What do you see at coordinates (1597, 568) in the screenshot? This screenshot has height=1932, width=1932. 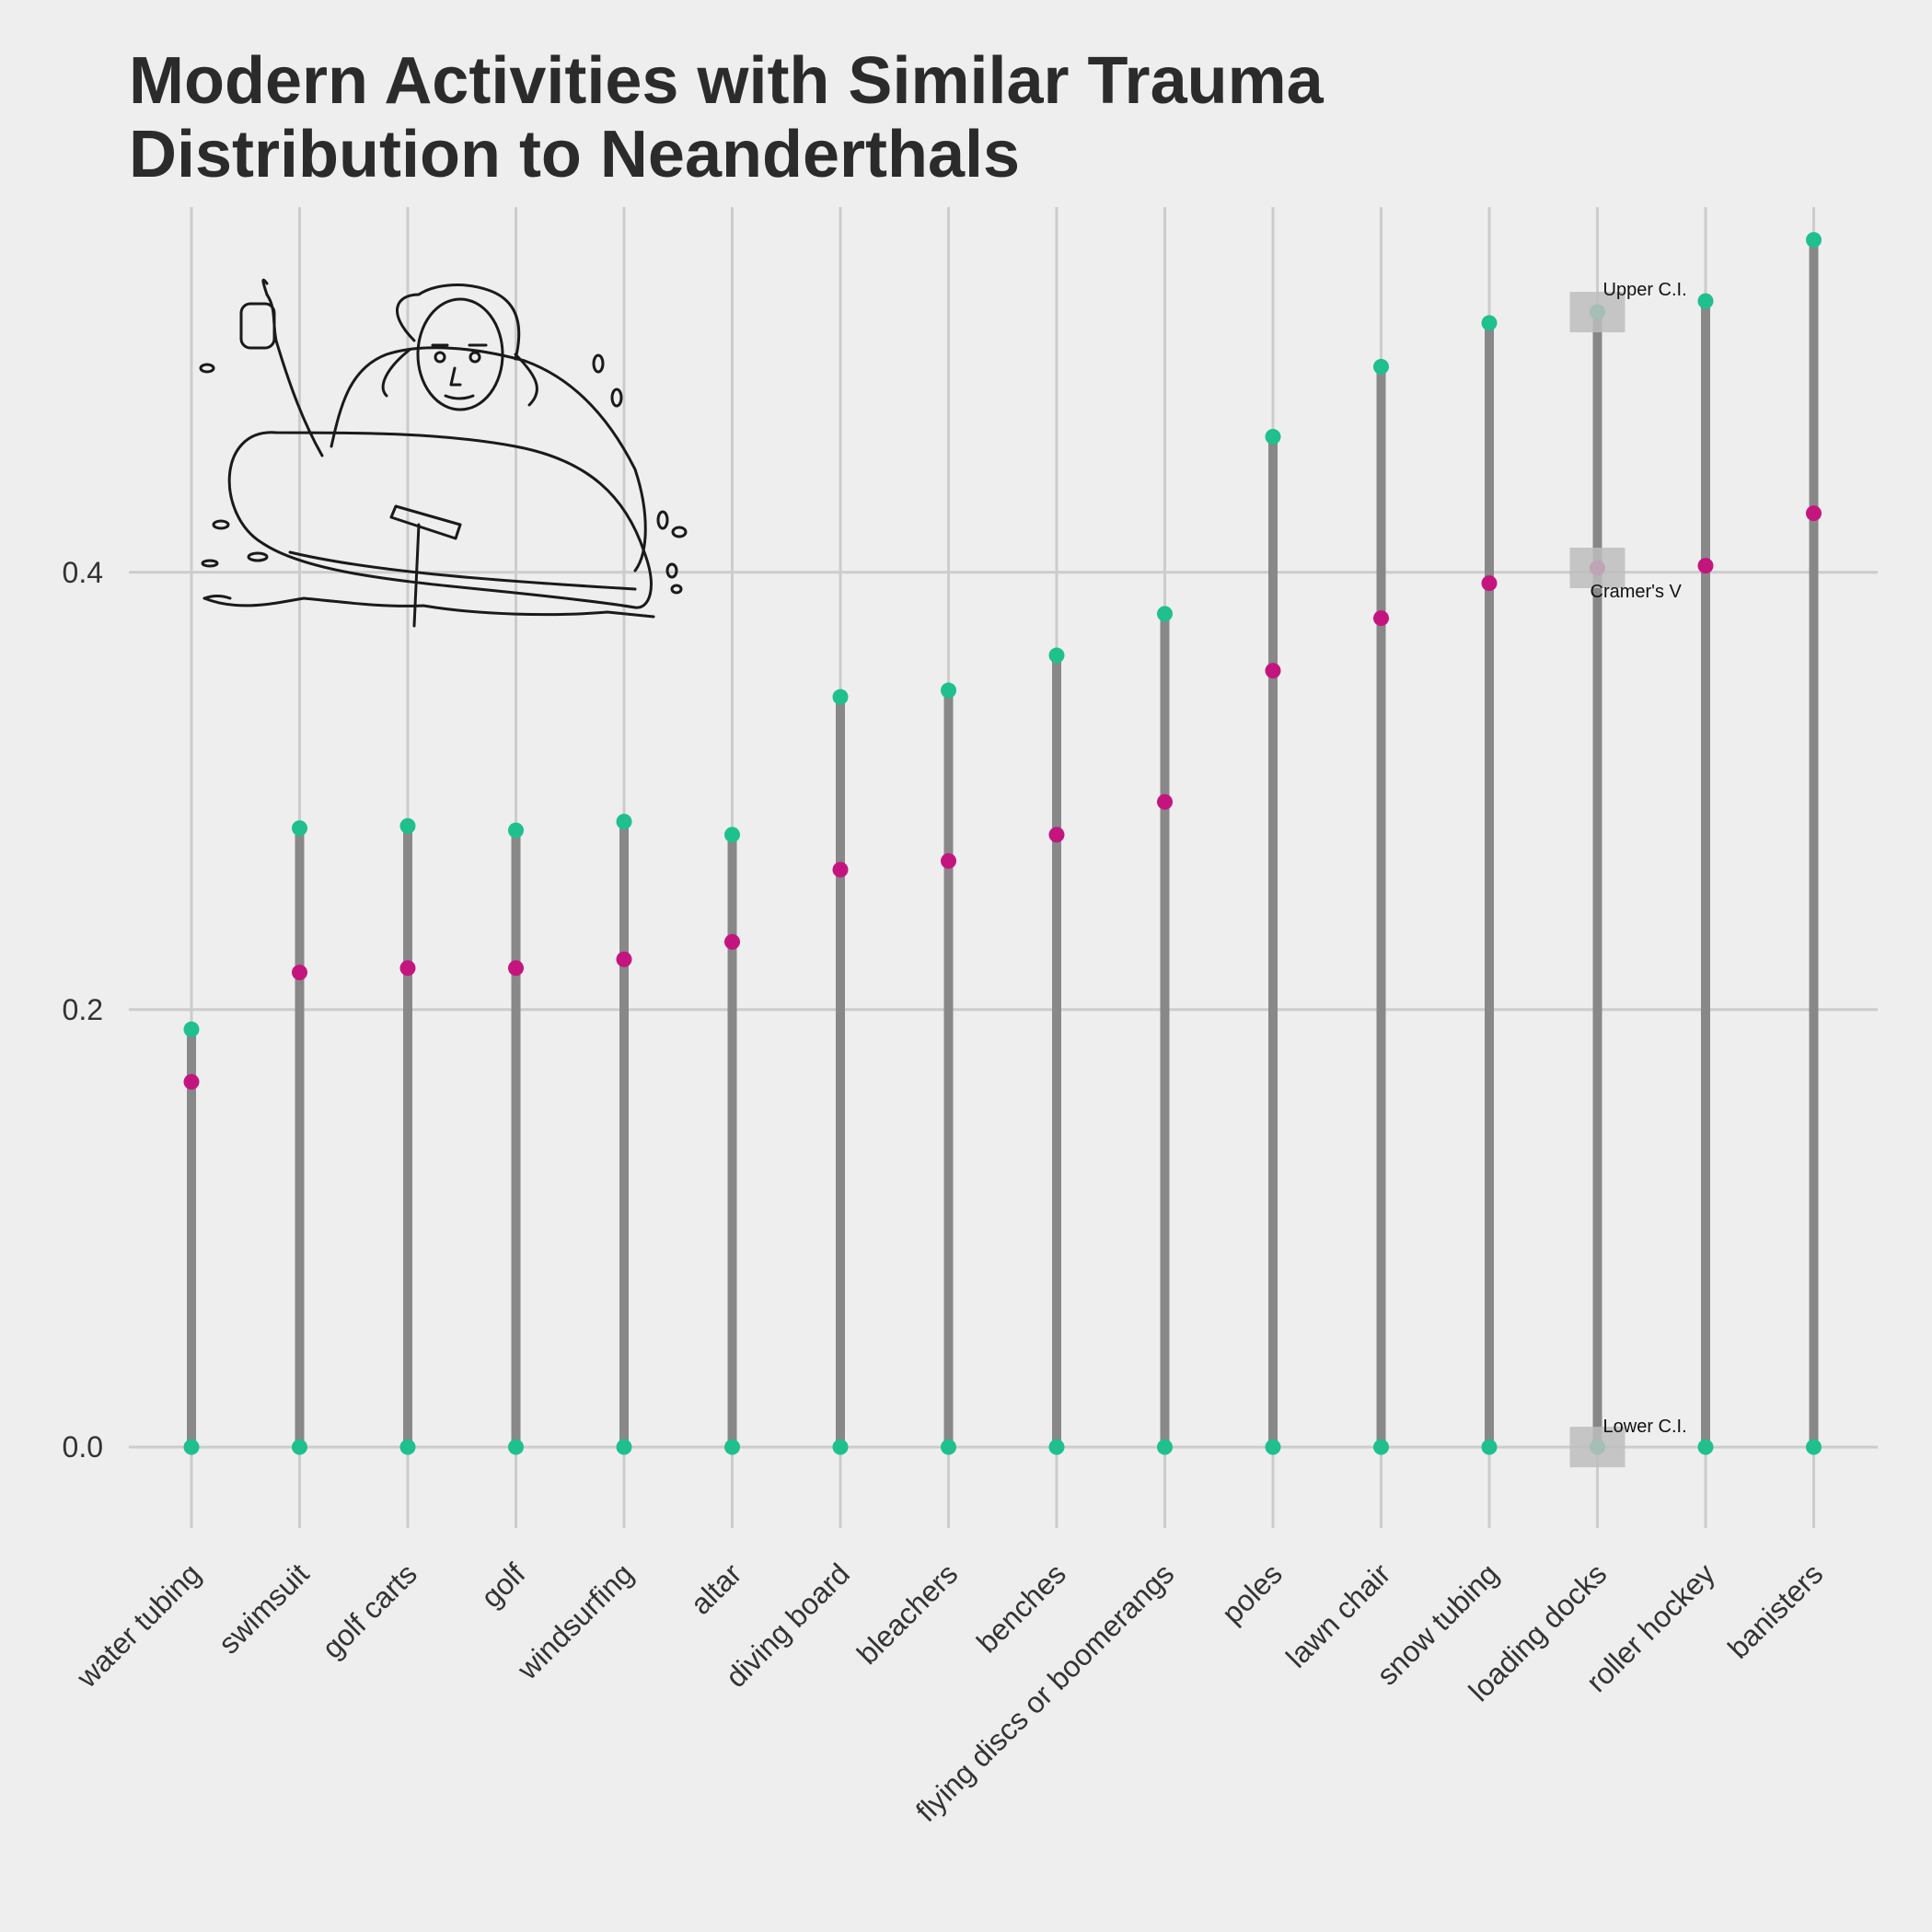 I see `cramers-v-annotation-box` at bounding box center [1597, 568].